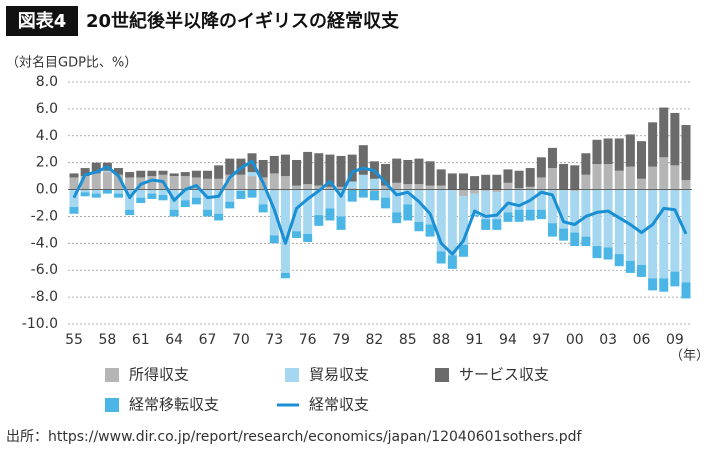 The width and height of the screenshot is (710, 450). I want to click on legend-label: 所得収支, so click(159, 375).